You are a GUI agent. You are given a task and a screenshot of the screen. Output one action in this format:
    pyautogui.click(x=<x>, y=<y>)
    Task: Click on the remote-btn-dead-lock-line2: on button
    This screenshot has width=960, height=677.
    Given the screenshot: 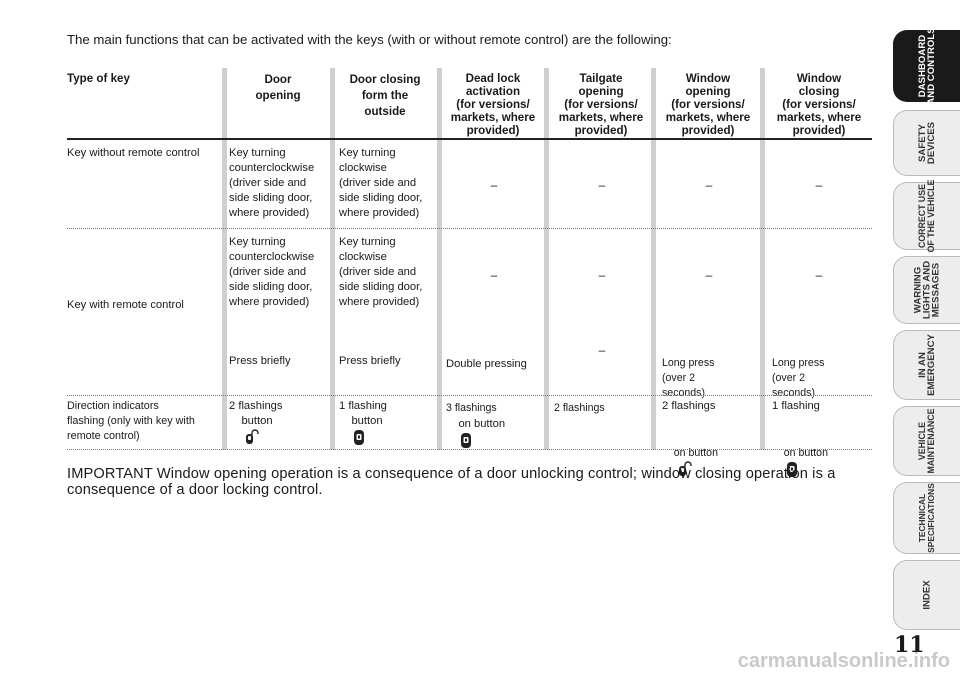 What is the action you would take?
    pyautogui.click(x=496, y=434)
    